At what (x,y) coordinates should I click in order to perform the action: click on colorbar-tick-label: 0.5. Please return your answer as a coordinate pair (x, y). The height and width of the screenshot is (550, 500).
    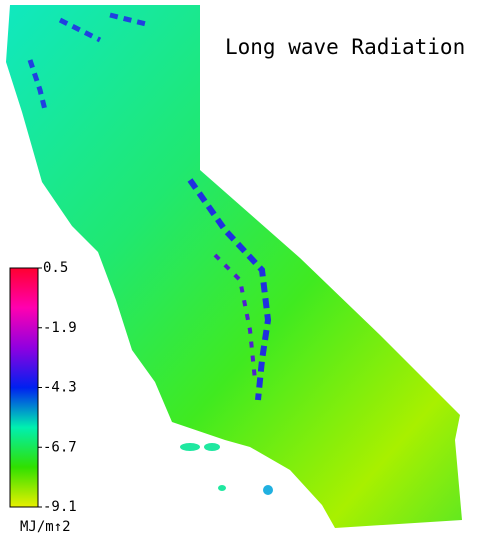
    Looking at the image, I should click on (55, 268).